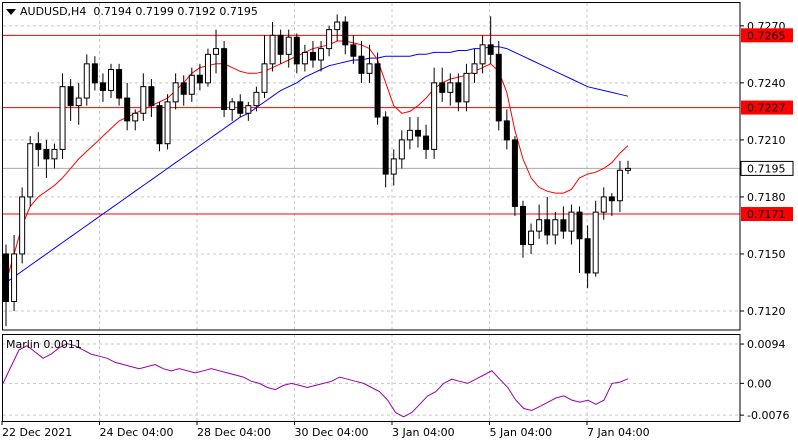 The width and height of the screenshot is (798, 443). I want to click on current-price-tag, so click(767, 168).